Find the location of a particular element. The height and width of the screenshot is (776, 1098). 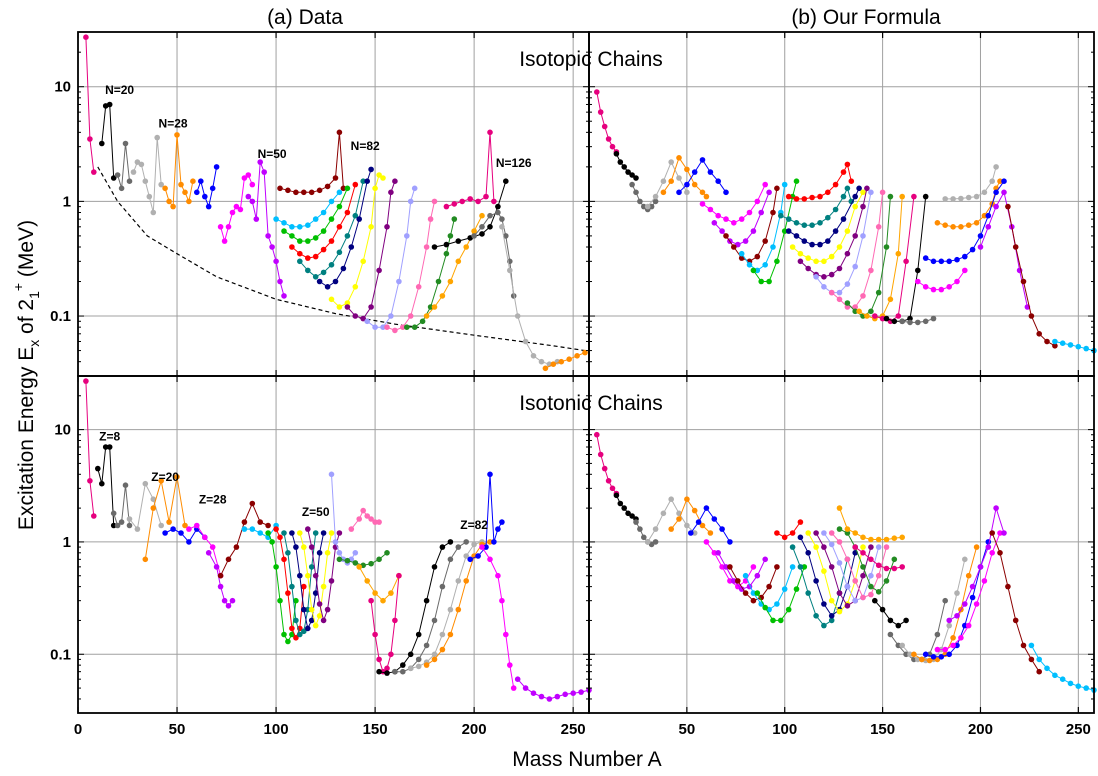

title-b: (b) Our Formula is located at coordinates (866, 17).